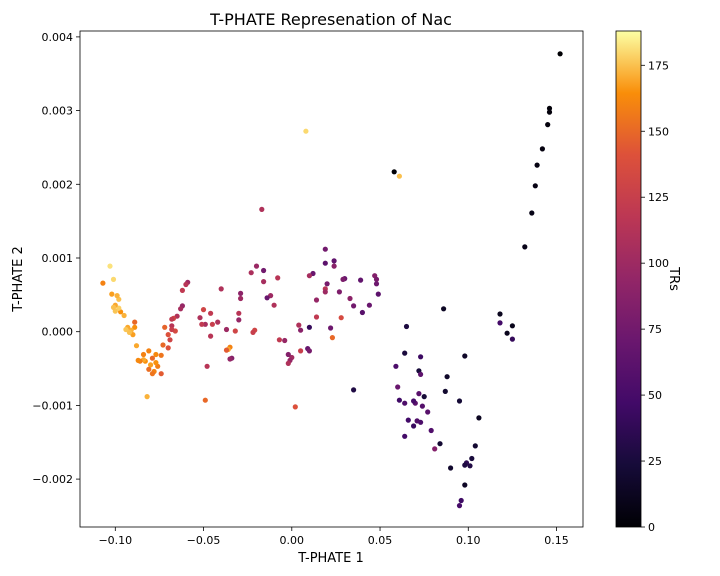 The height and width of the screenshot is (576, 720). Describe the element at coordinates (58, 111) in the screenshot. I see `y-tick-label: 0.003` at that location.